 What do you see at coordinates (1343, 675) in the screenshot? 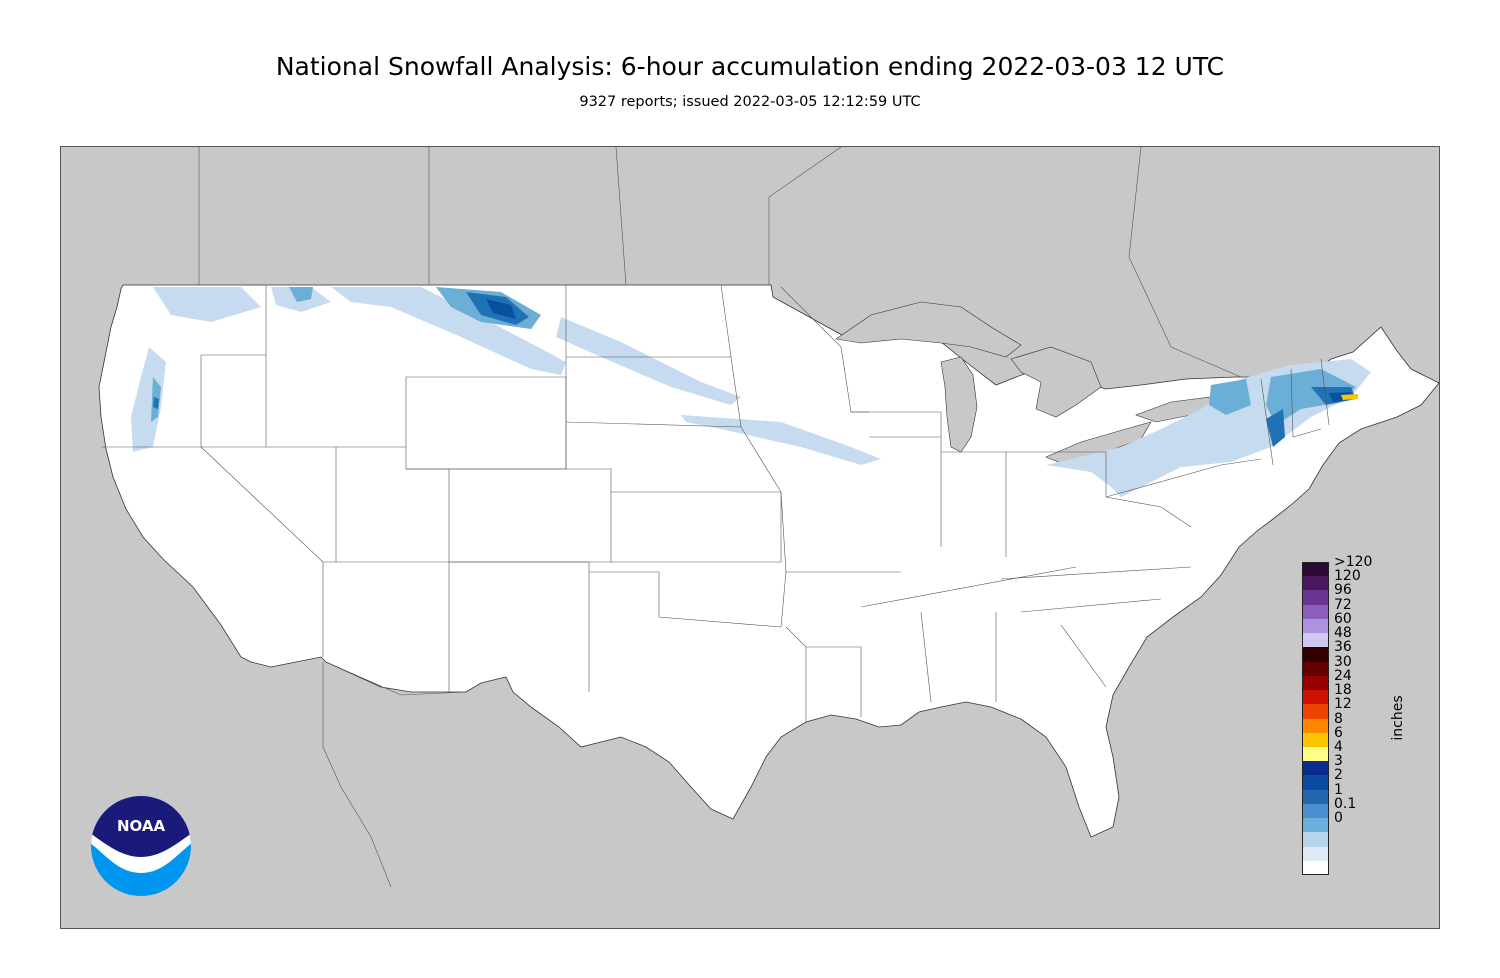
I see `legend-label: 24` at bounding box center [1343, 675].